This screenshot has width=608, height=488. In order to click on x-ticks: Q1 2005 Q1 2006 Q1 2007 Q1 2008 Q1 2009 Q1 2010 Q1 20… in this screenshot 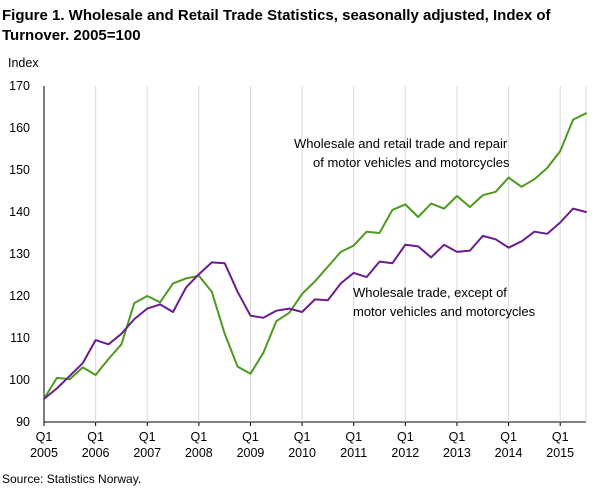, I will do `click(302, 445)`.